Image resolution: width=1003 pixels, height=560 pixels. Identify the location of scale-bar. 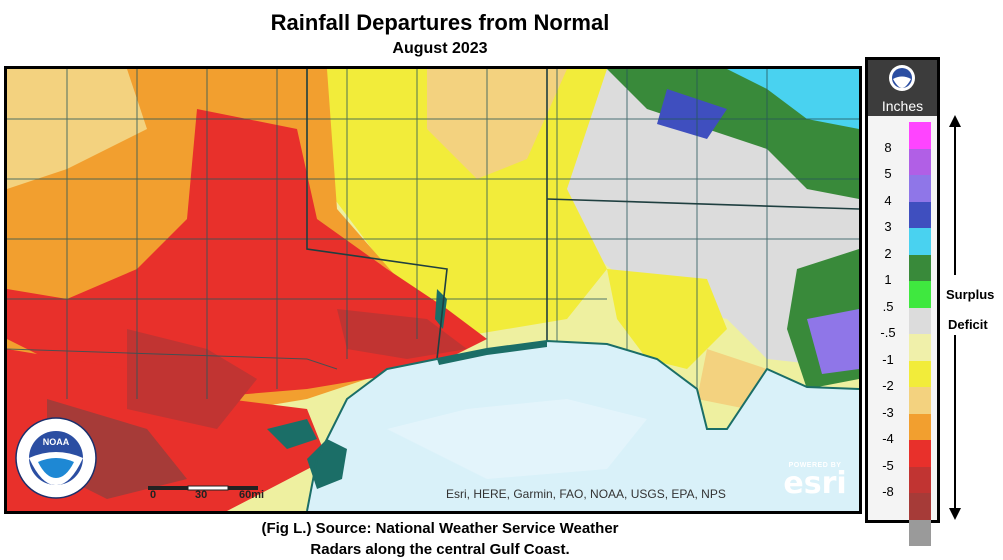
(205, 492).